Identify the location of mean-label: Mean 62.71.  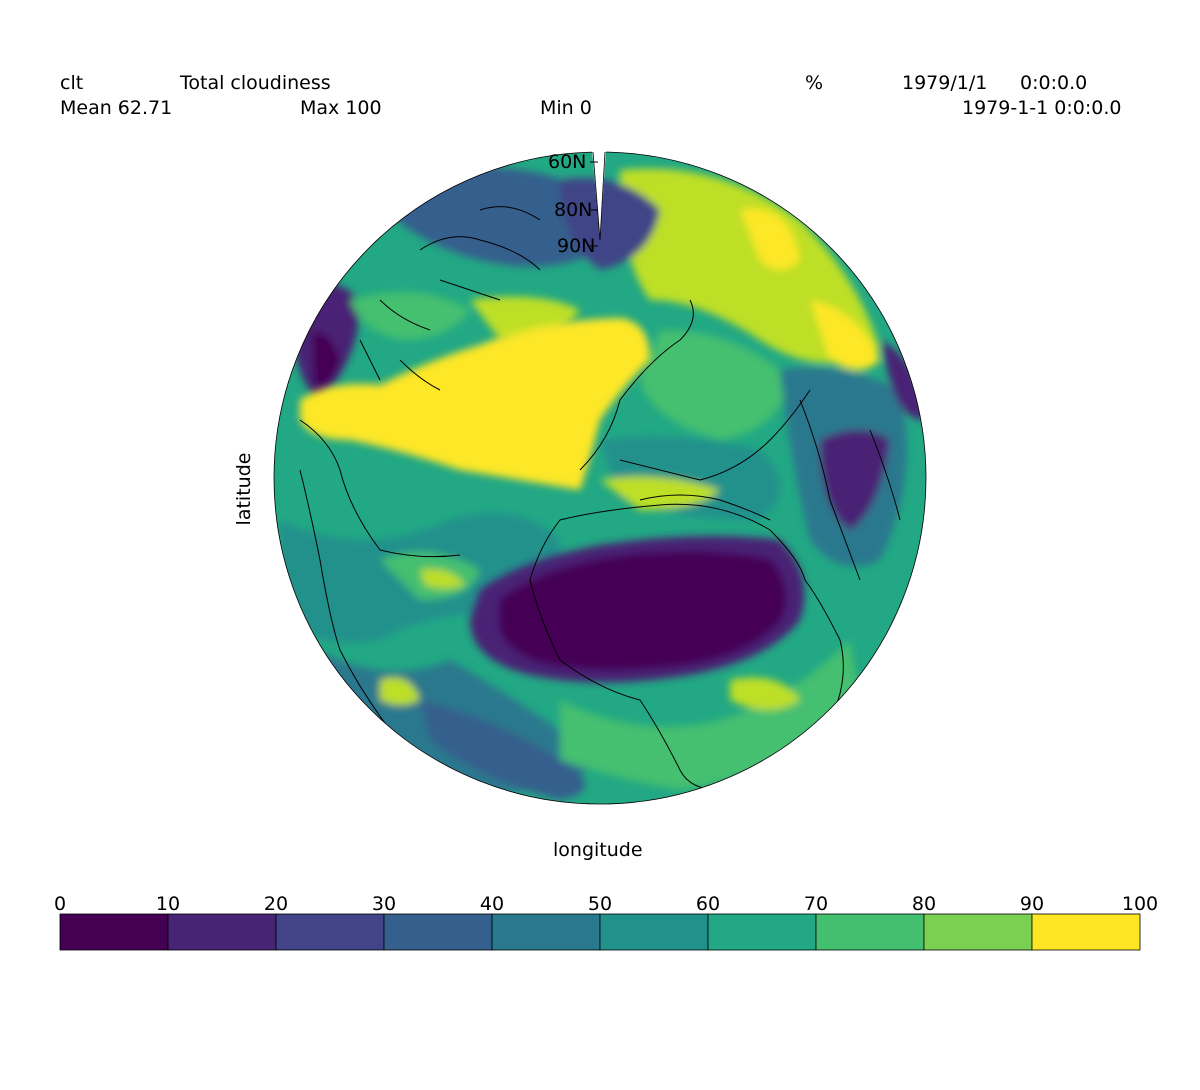
(116, 108).